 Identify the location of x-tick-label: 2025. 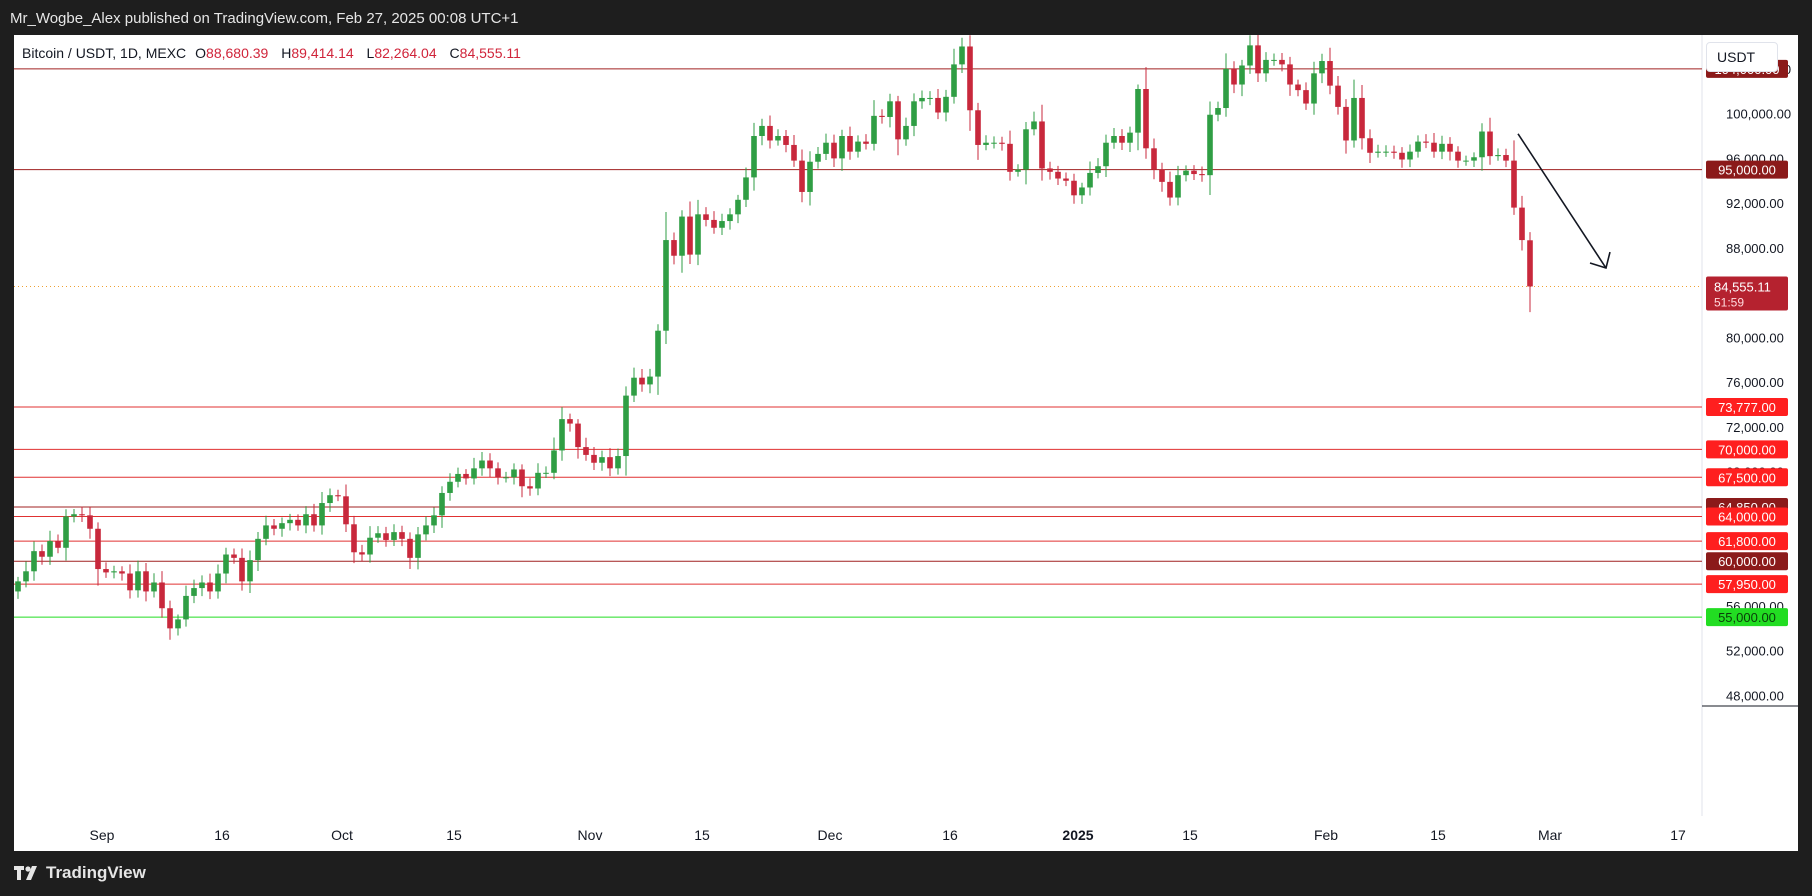
(1077, 835).